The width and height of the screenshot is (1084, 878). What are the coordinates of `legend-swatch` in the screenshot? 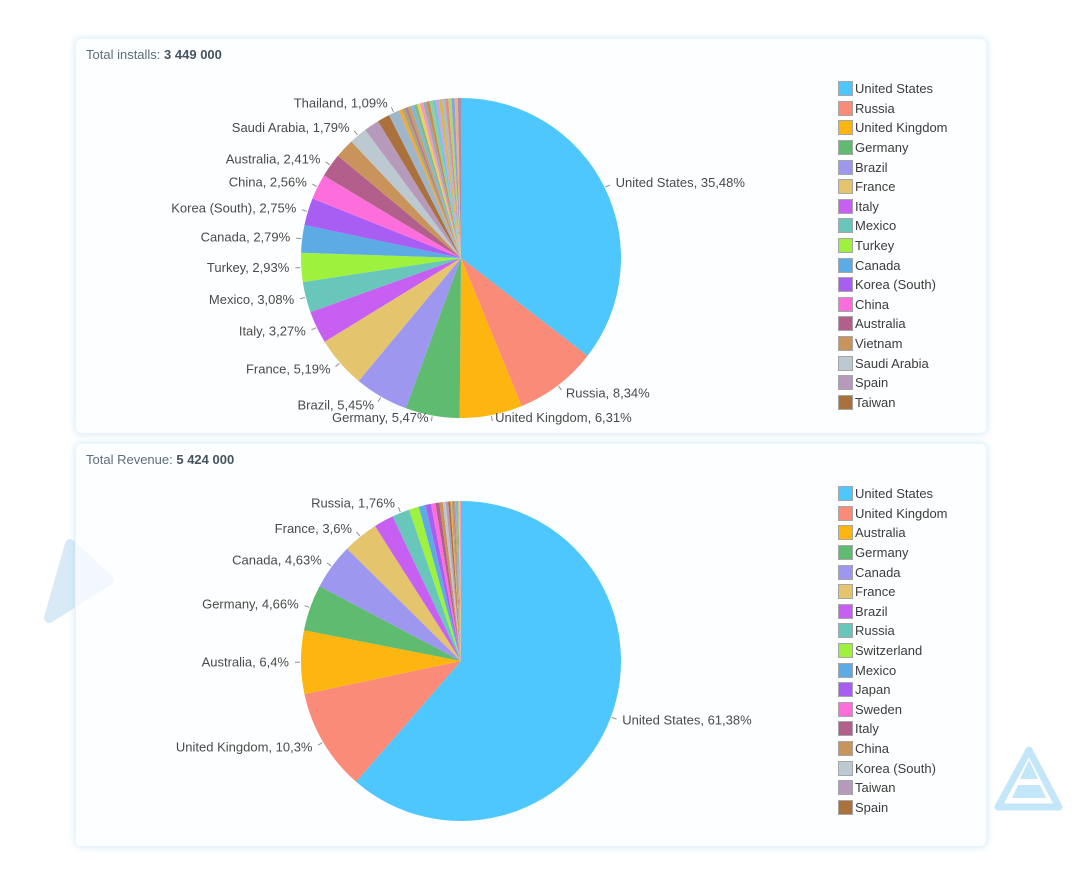 It's located at (845, 631).